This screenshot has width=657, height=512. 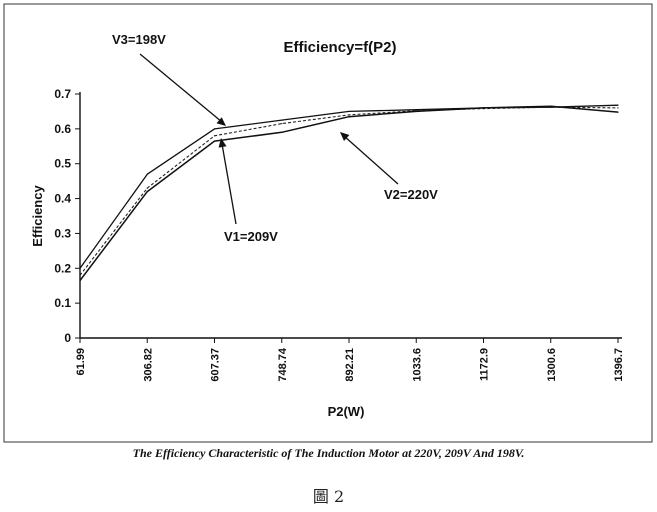 What do you see at coordinates (328, 496) in the screenshot?
I see `figure-label: 圖 2` at bounding box center [328, 496].